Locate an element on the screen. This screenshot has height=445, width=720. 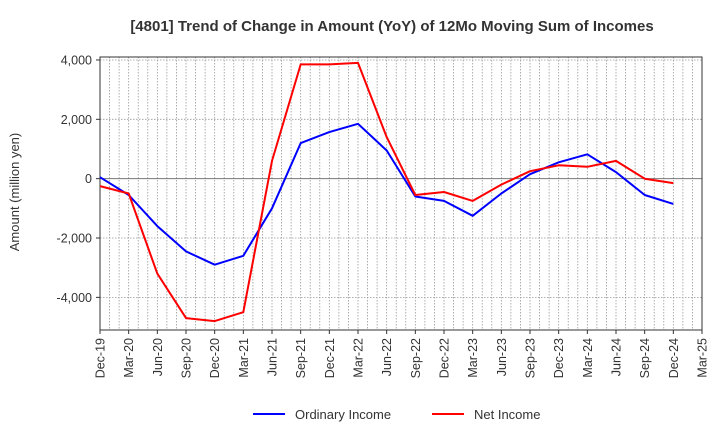
x-tick-label: Jun-20 is located at coordinates (158, 357).